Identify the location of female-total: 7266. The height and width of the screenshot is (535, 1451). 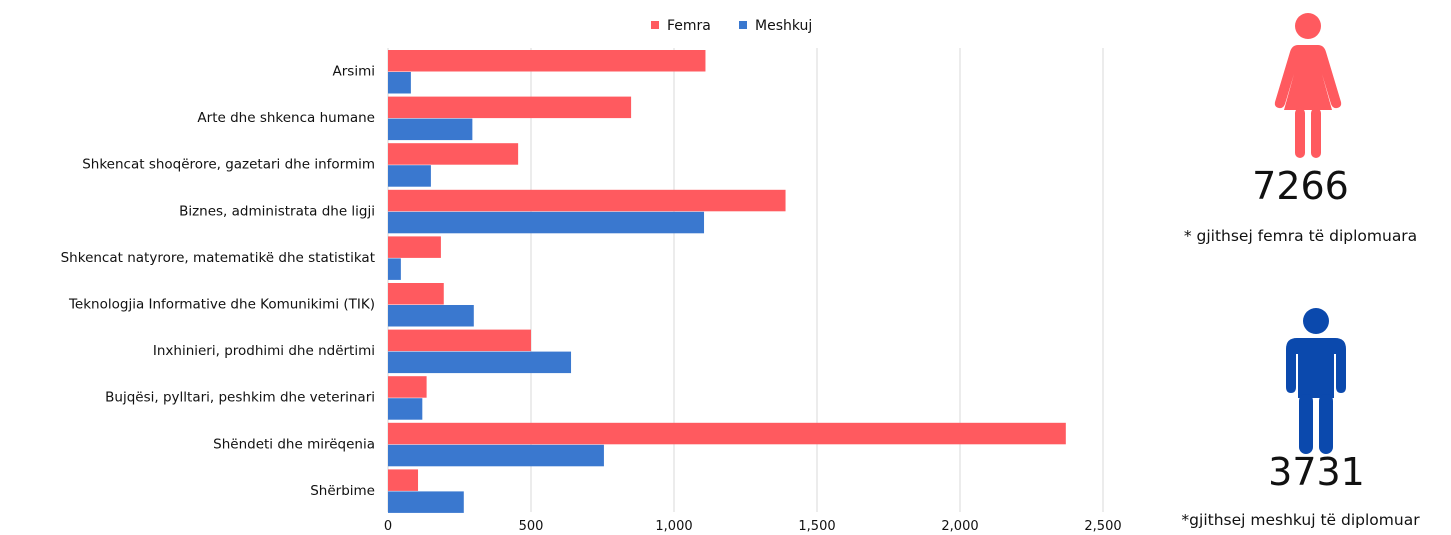
(1300, 186).